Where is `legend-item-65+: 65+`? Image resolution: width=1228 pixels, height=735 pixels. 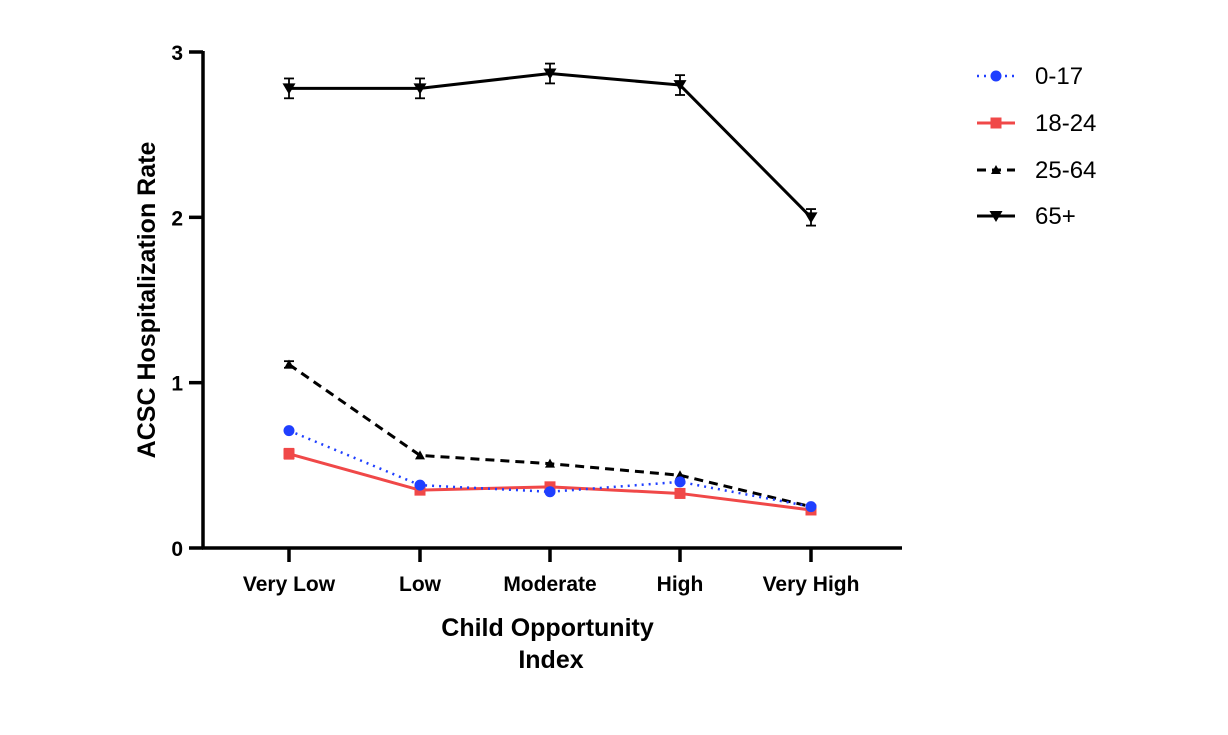
legend-item-65+: 65+ is located at coordinates (1026, 216).